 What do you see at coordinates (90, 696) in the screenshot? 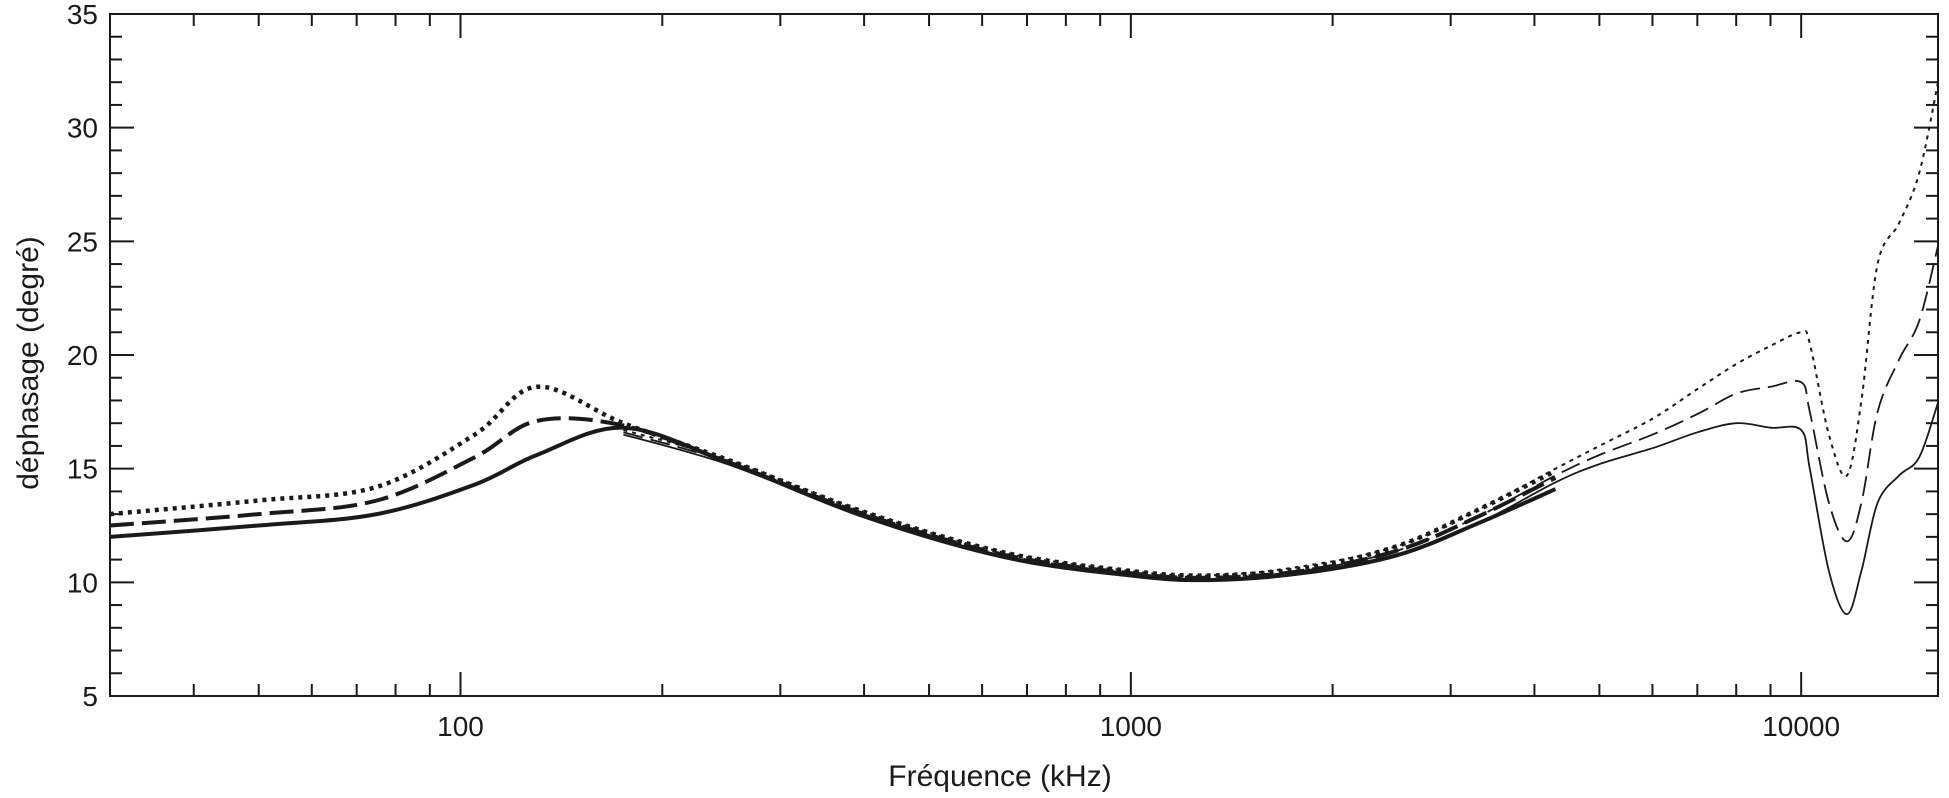
I see `y-tick-label: 5` at bounding box center [90, 696].